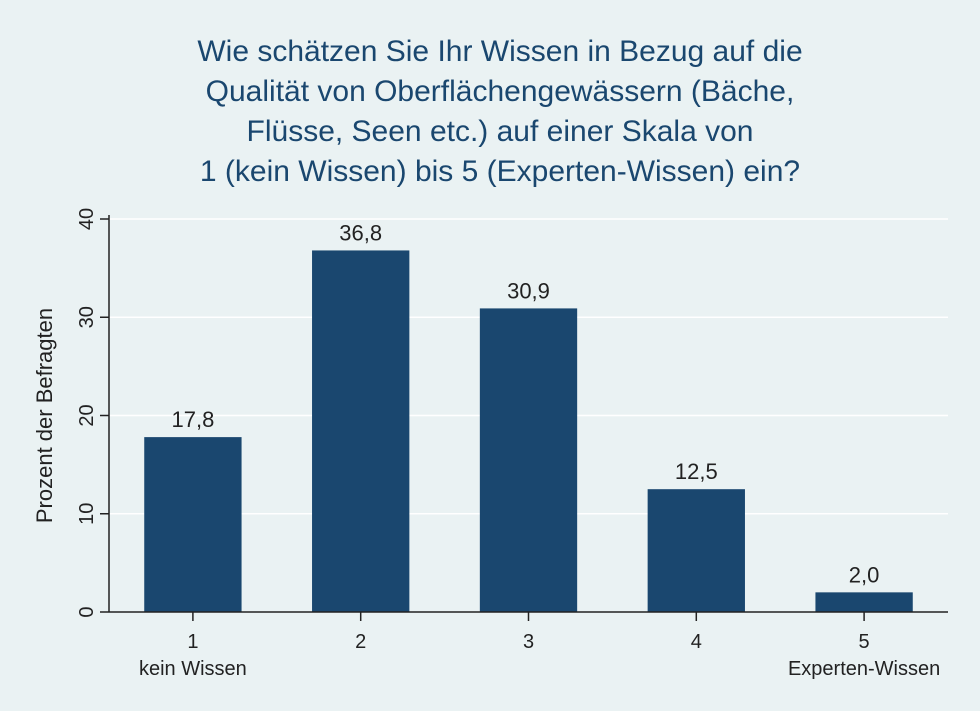 The image size is (980, 711). What do you see at coordinates (696, 471) in the screenshot?
I see `bar-value-label: 12,5` at bounding box center [696, 471].